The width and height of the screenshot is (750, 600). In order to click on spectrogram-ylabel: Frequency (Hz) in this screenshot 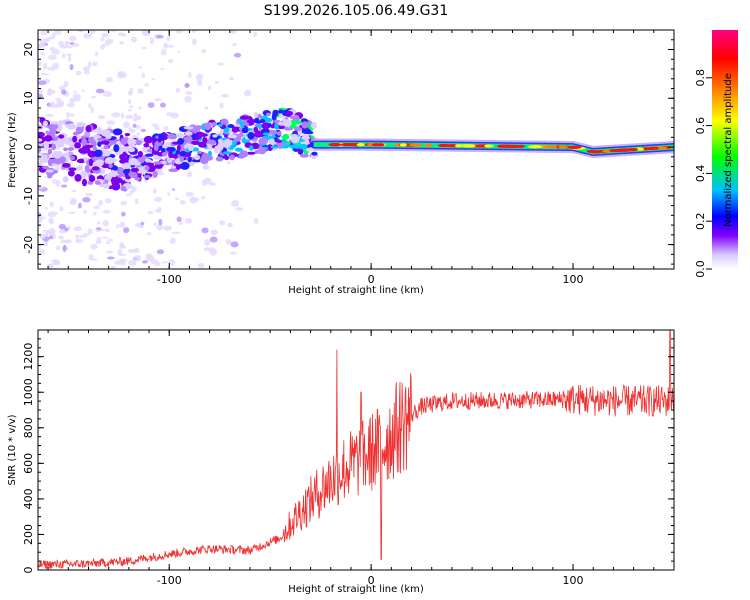, I will do `click(12, 150)`.